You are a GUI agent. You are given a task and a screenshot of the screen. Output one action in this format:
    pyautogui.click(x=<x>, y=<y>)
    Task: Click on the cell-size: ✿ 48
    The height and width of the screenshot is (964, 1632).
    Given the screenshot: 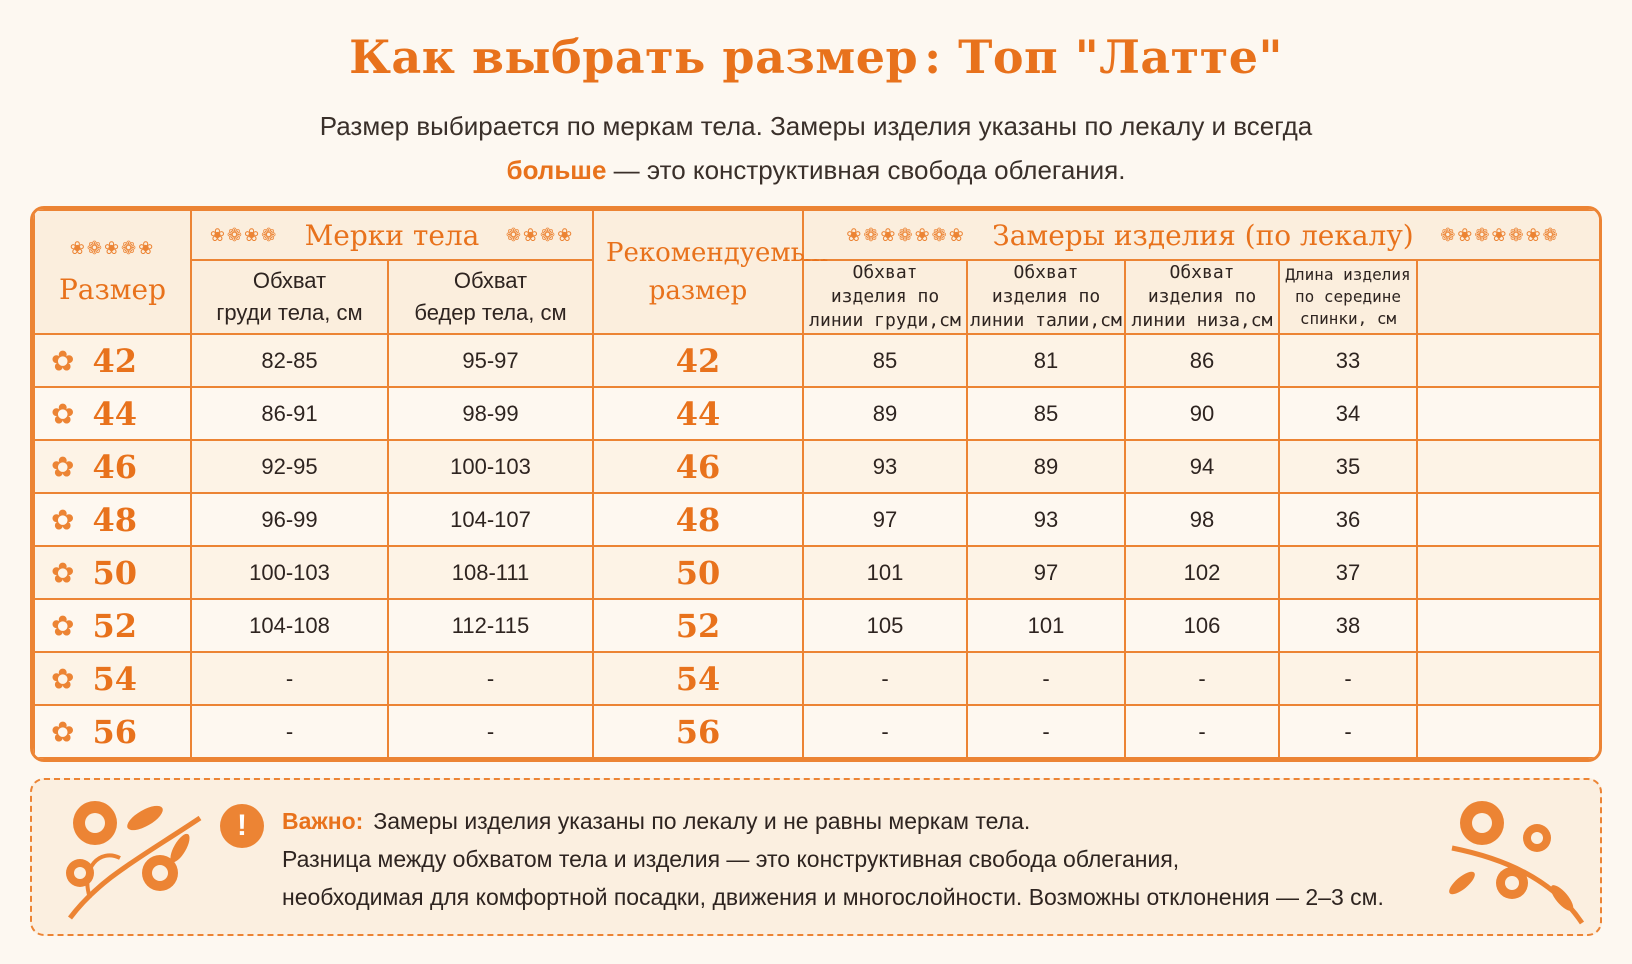 What is the action you would take?
    pyautogui.click(x=112, y=519)
    